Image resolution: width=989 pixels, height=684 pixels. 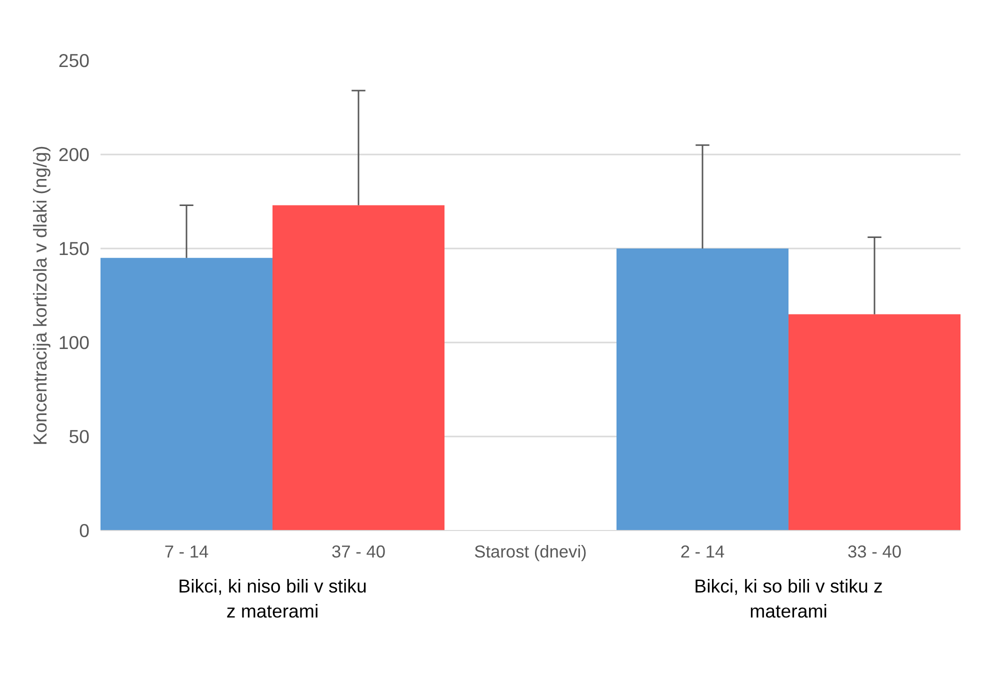 What do you see at coordinates (272, 599) in the screenshot?
I see `text: Bikci, ki niso bili v stiku z materami` at bounding box center [272, 599].